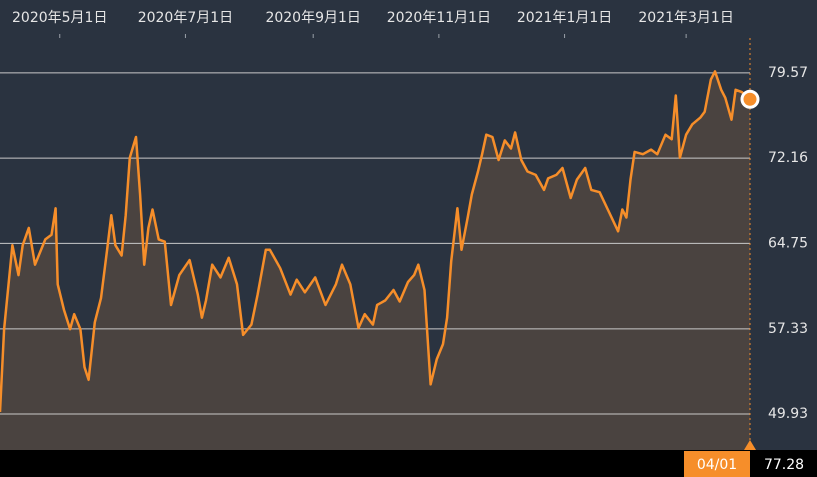 The width and height of the screenshot is (817, 477). I want to click on y-tick-label: 49.93, so click(788, 414).